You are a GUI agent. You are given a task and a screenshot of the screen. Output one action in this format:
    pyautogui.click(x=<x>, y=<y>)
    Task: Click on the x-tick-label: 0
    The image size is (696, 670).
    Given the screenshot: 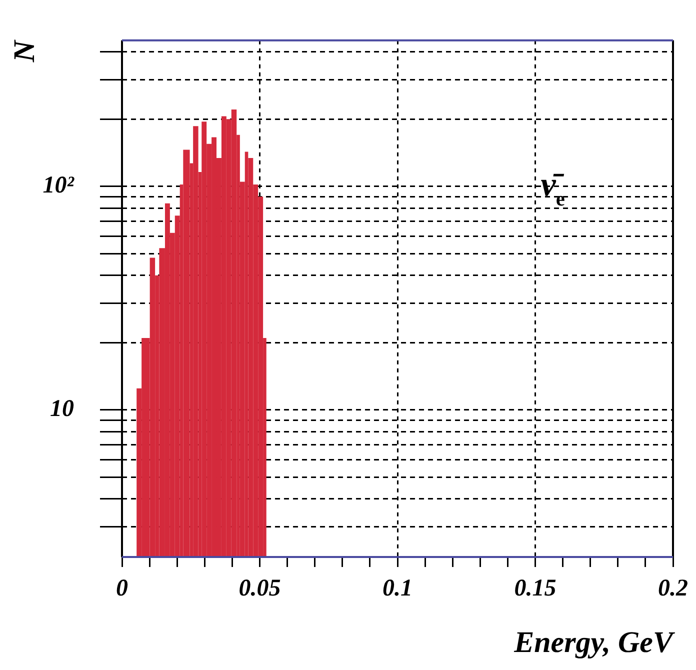 What is the action you would take?
    pyautogui.click(x=122, y=589)
    